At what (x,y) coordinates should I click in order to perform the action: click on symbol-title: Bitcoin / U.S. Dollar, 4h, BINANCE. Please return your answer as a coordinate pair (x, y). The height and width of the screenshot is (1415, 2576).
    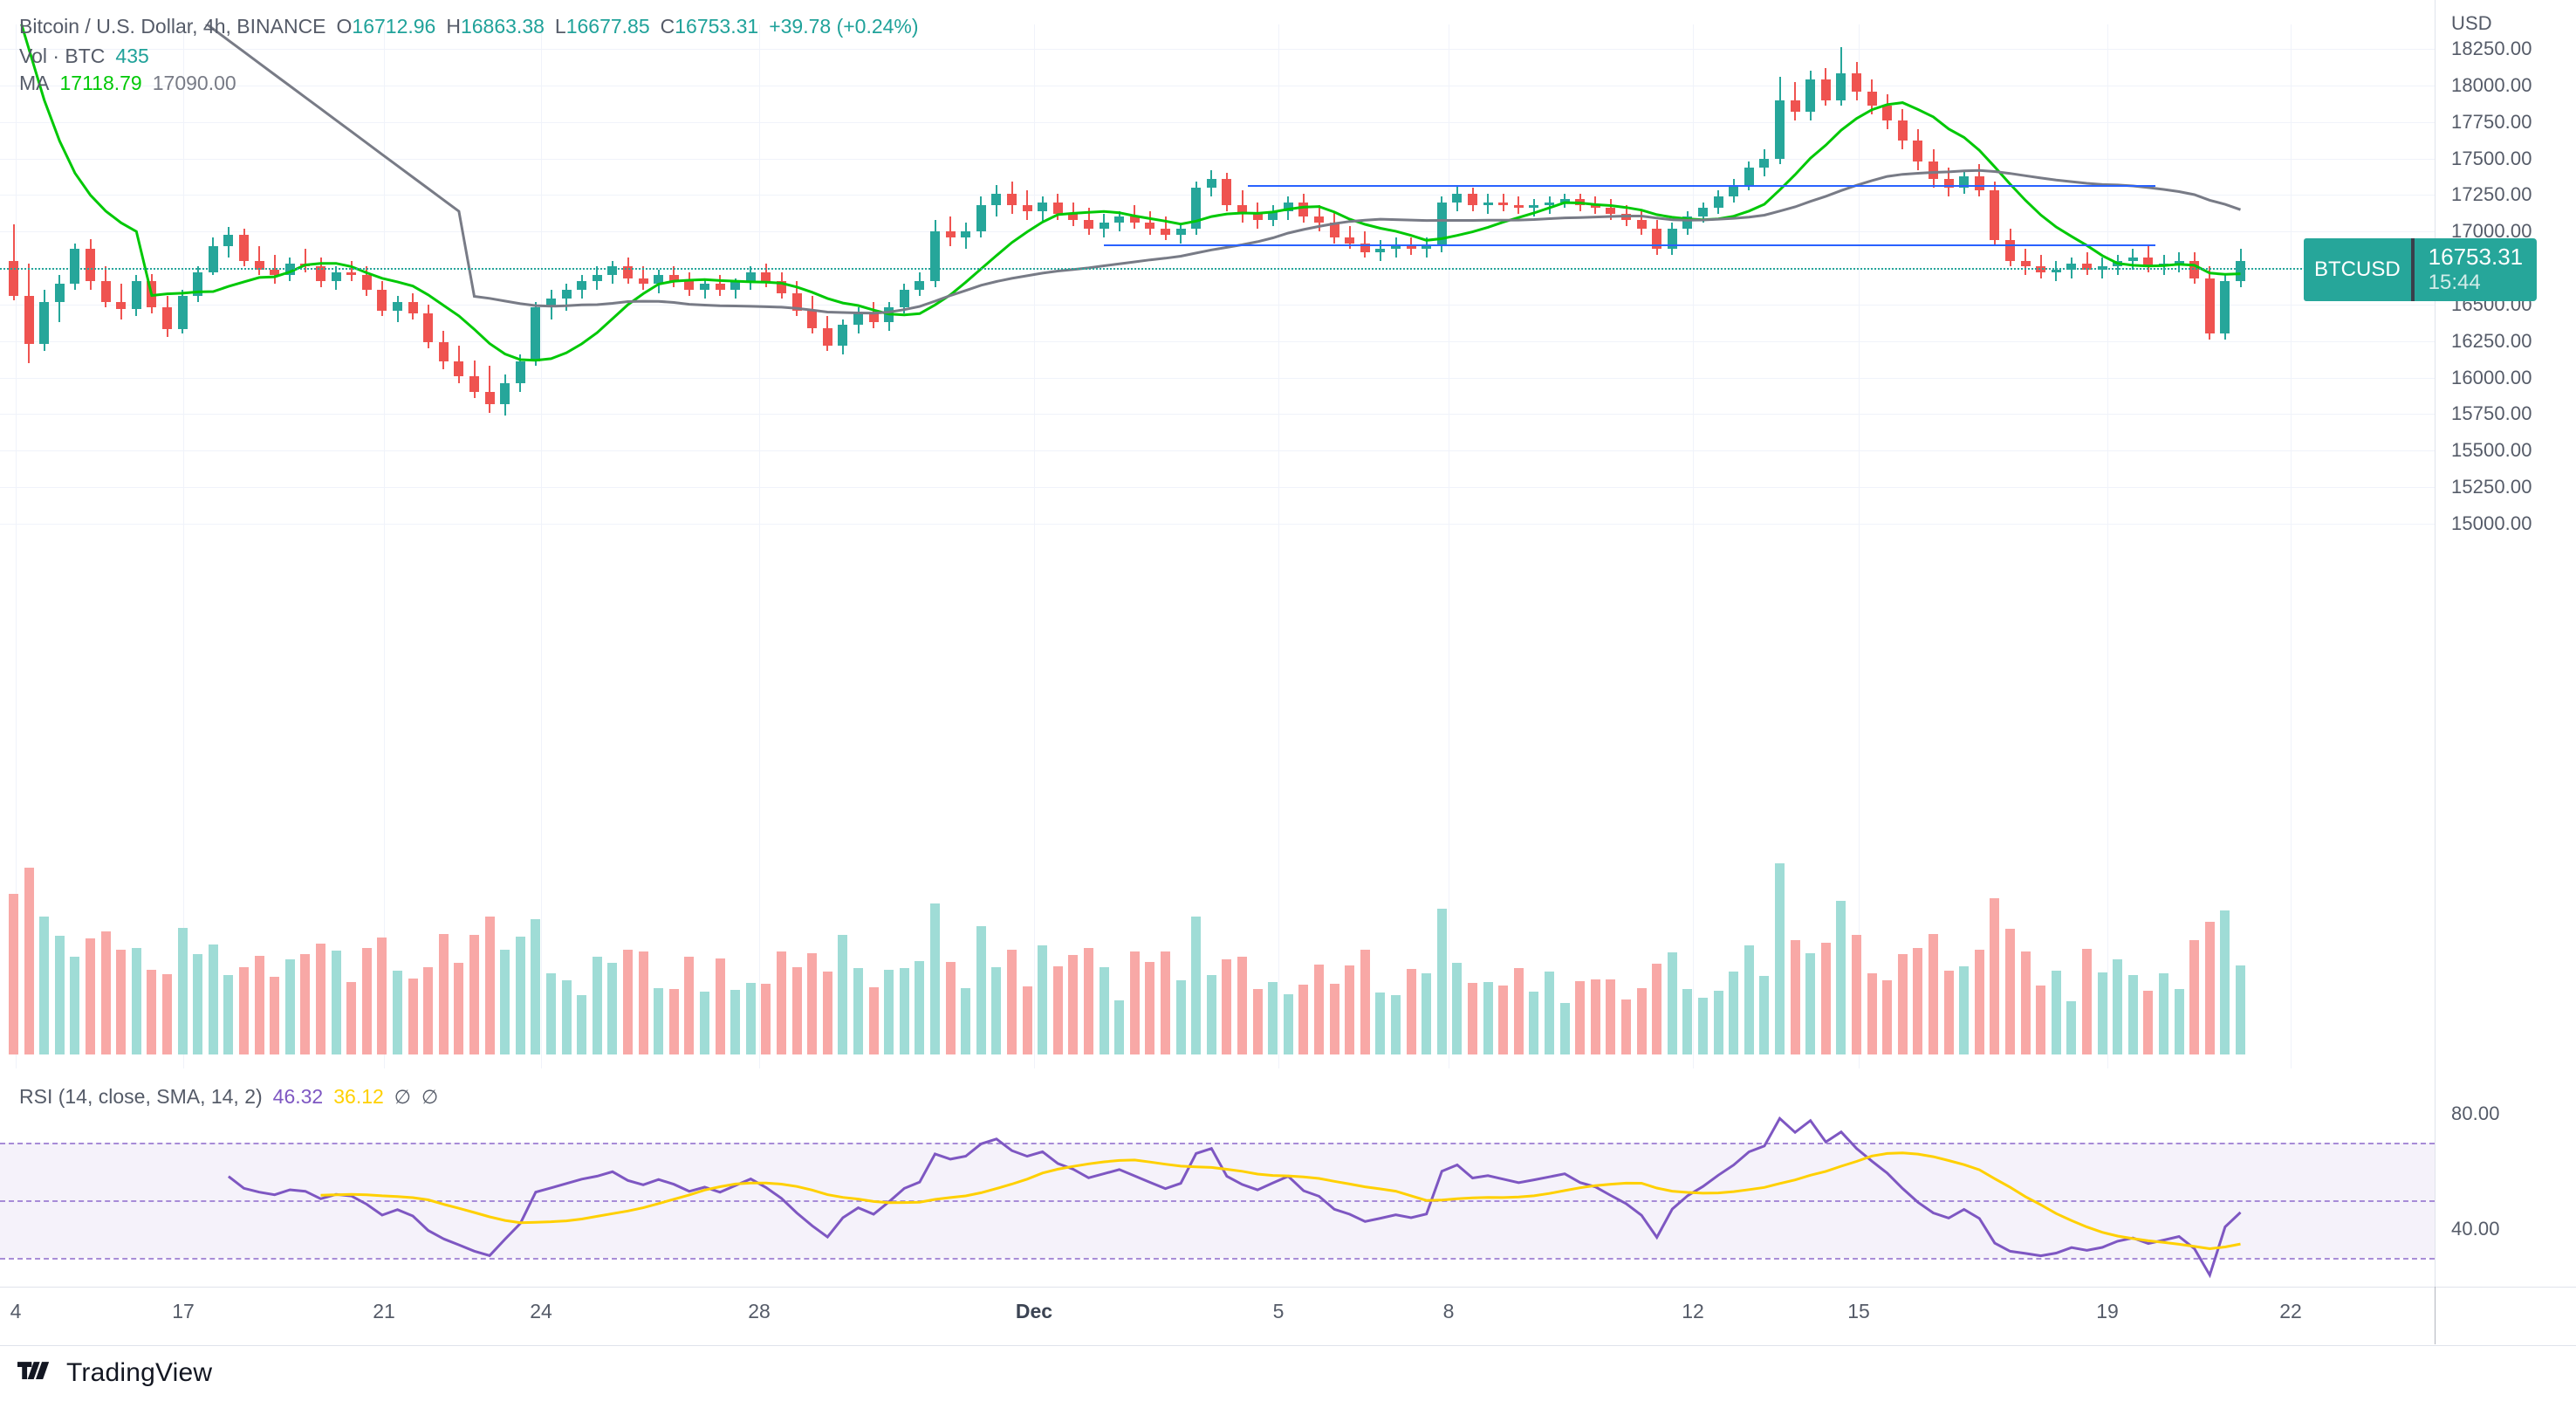
    Looking at the image, I should click on (172, 27).